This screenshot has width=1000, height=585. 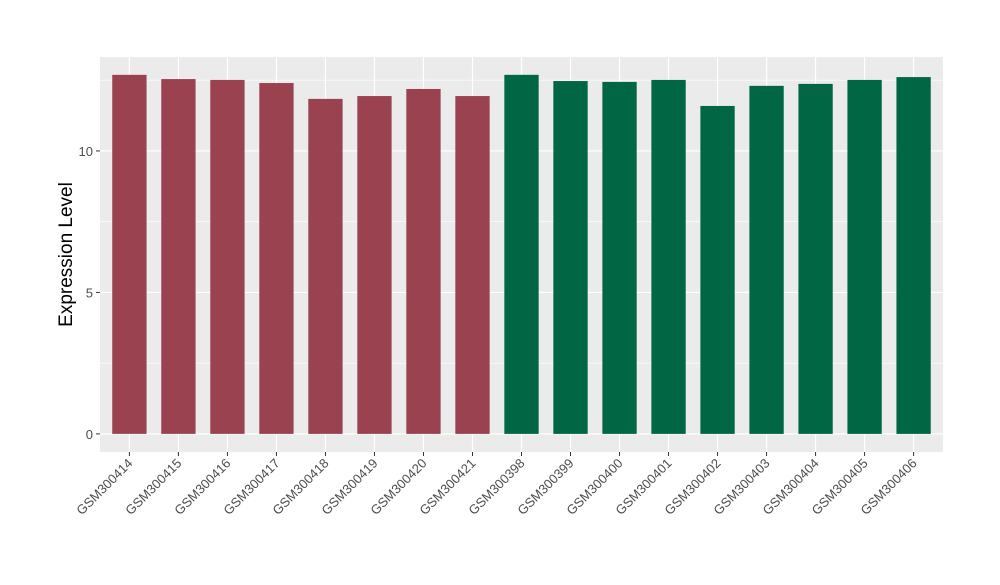 I want to click on bar-GSM300406, so click(x=913, y=255).